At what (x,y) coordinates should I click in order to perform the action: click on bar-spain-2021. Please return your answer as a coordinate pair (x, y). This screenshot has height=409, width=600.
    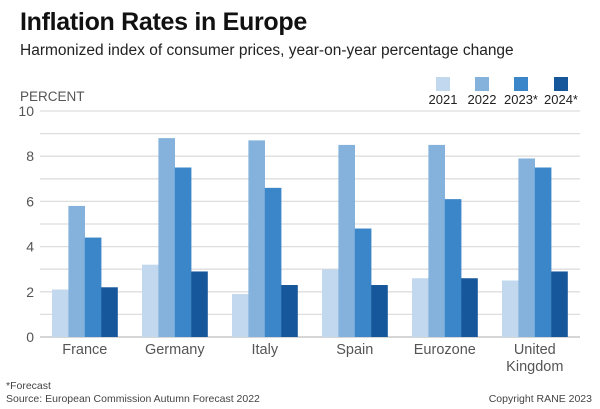
    Looking at the image, I should click on (330, 303).